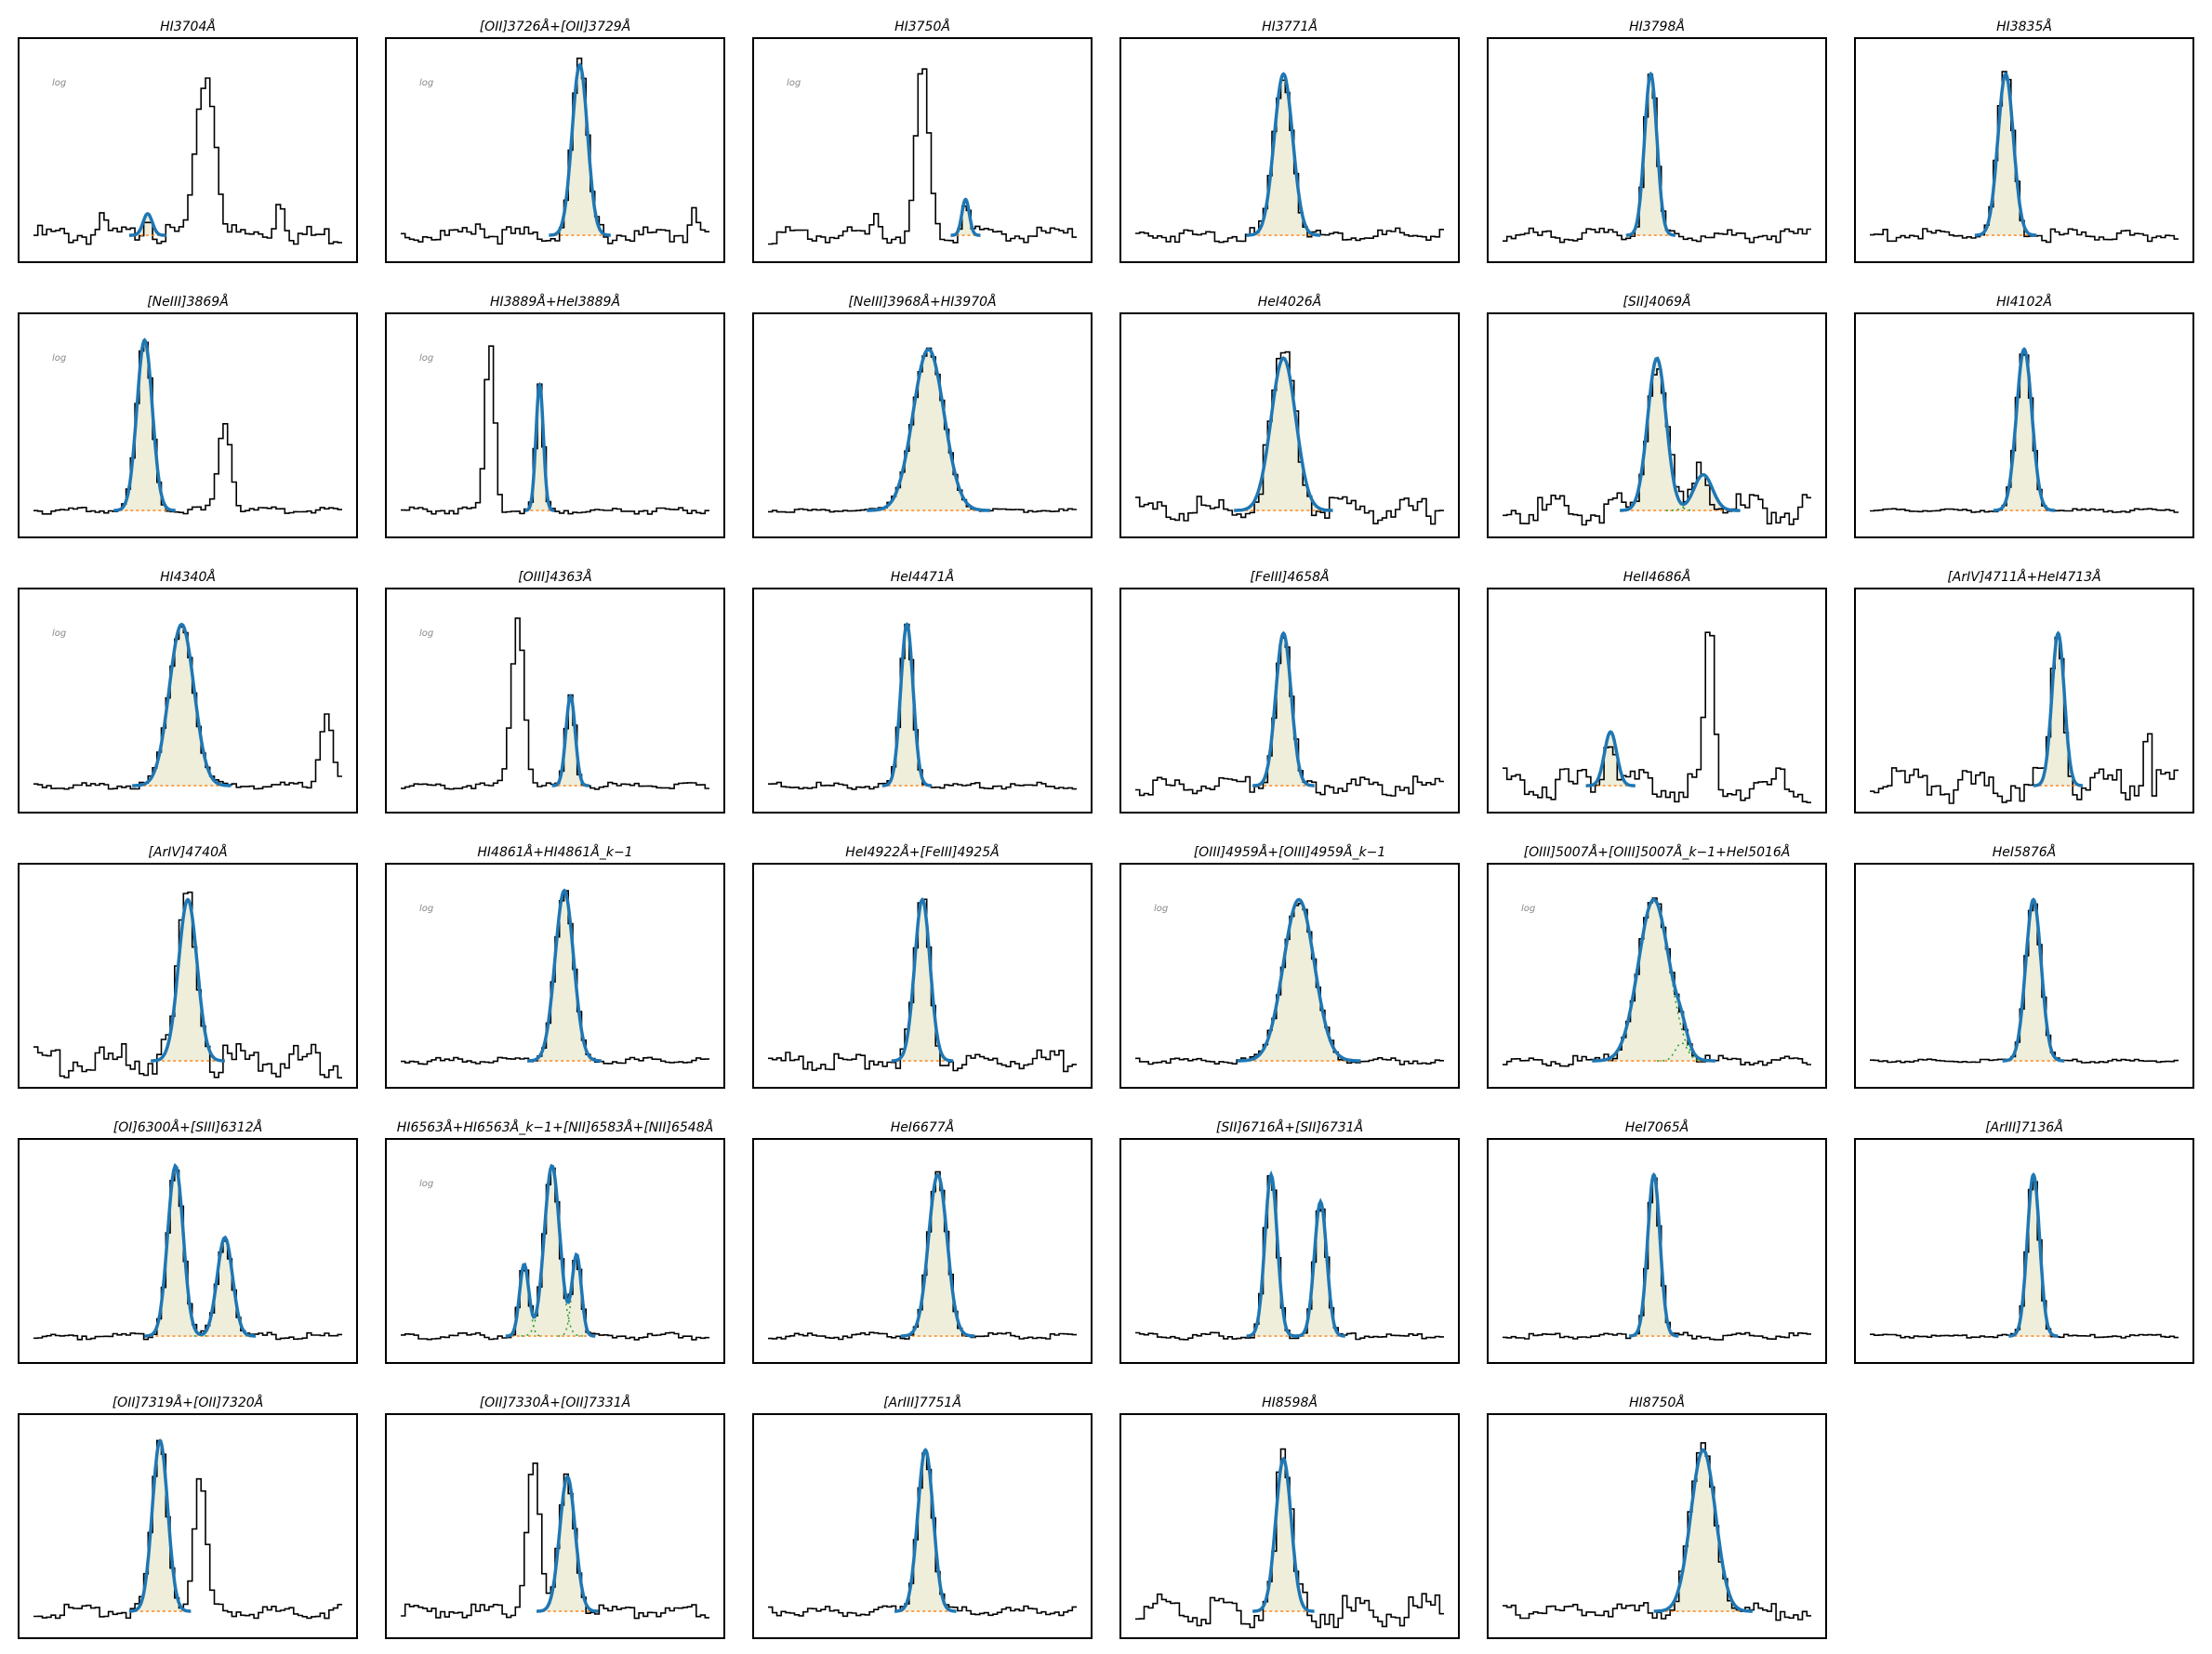 This screenshot has width=2212, height=1654. I want to click on panel: HI3750Å log, so click(922, 141).